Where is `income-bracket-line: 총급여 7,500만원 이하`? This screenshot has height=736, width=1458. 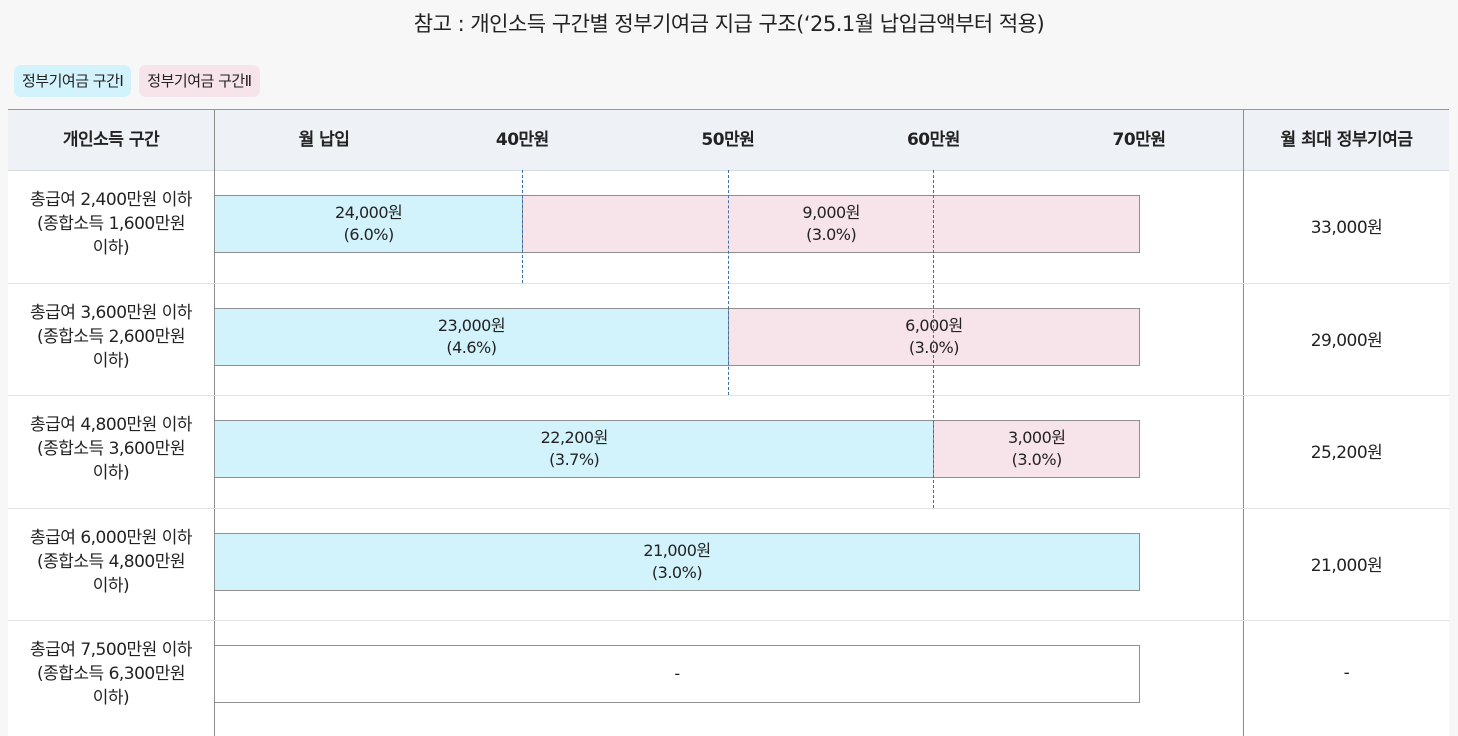
income-bracket-line: 총급여 7,500만원 이하 is located at coordinates (111, 650).